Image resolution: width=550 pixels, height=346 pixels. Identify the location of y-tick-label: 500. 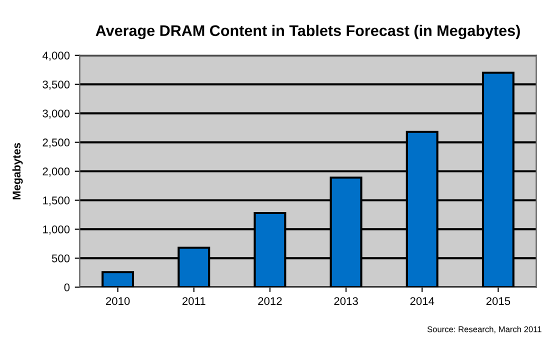
(61, 258).